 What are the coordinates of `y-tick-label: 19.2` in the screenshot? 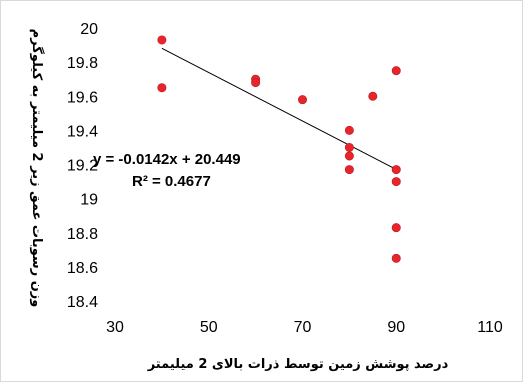 It's located at (82, 166).